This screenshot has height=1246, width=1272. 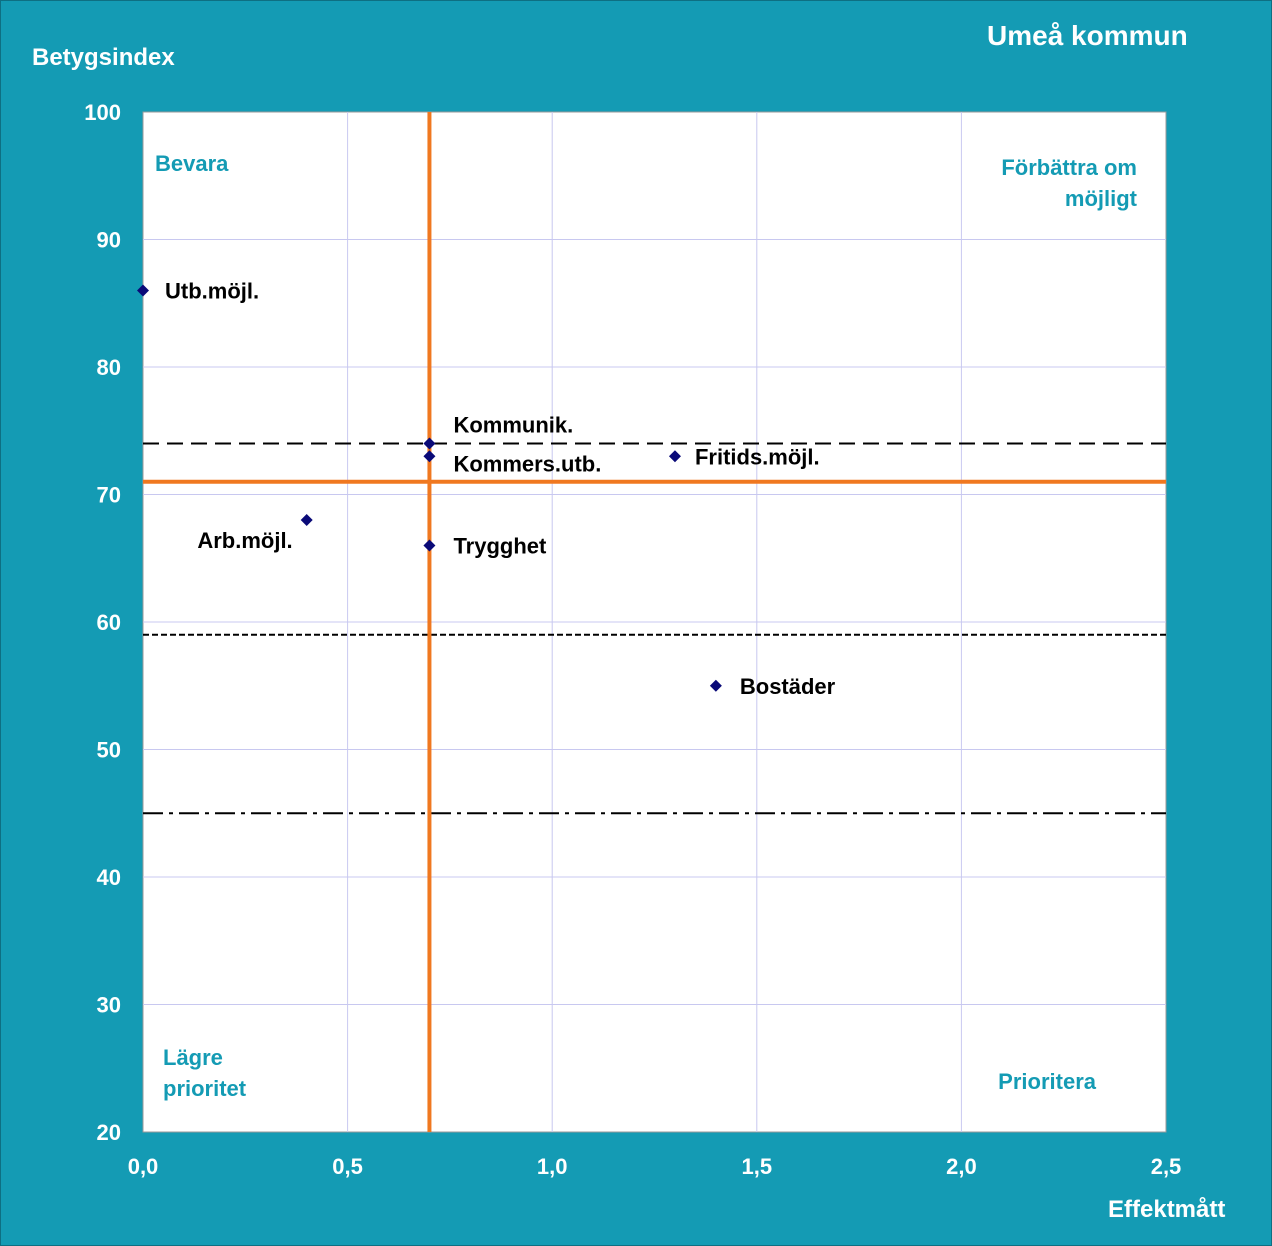 I want to click on quadrant-label-bottom-left-line2: prioritet, so click(x=205, y=1088).